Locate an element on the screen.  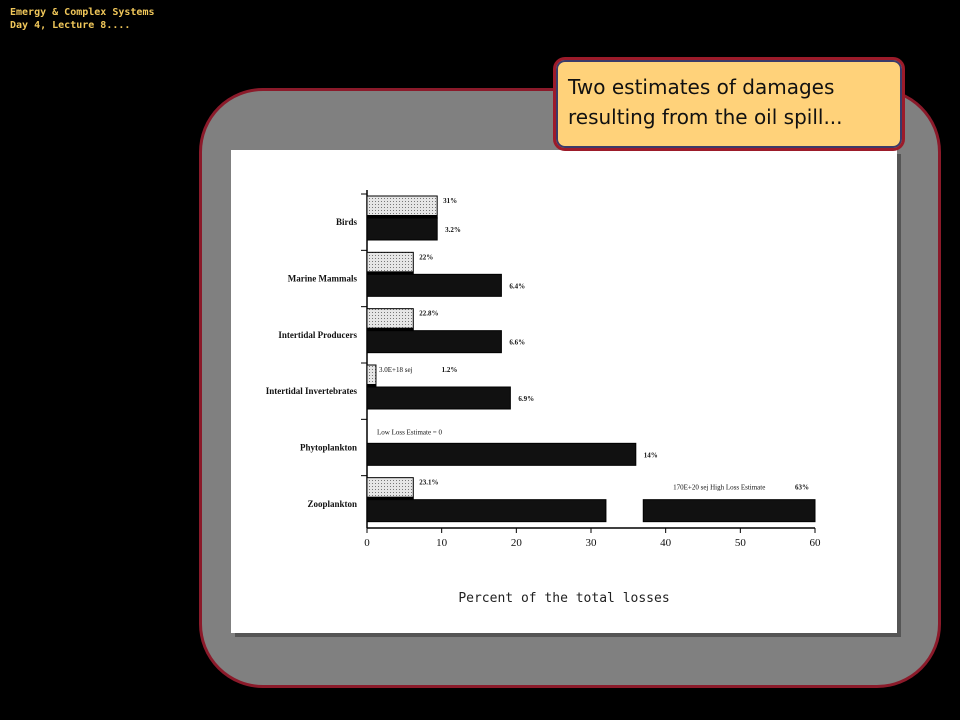
high-estimate-label: 6.6% is located at coordinates (517, 343).